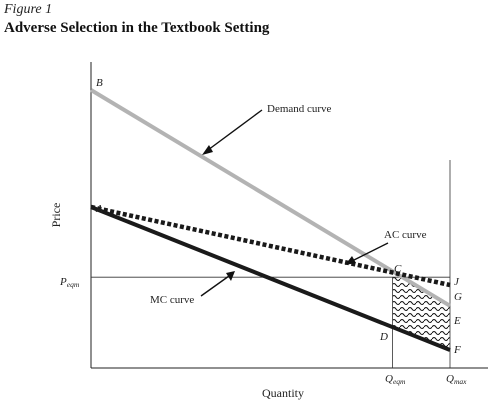  I want to click on y-tick-p-eqm: Peqm, so click(69, 282).